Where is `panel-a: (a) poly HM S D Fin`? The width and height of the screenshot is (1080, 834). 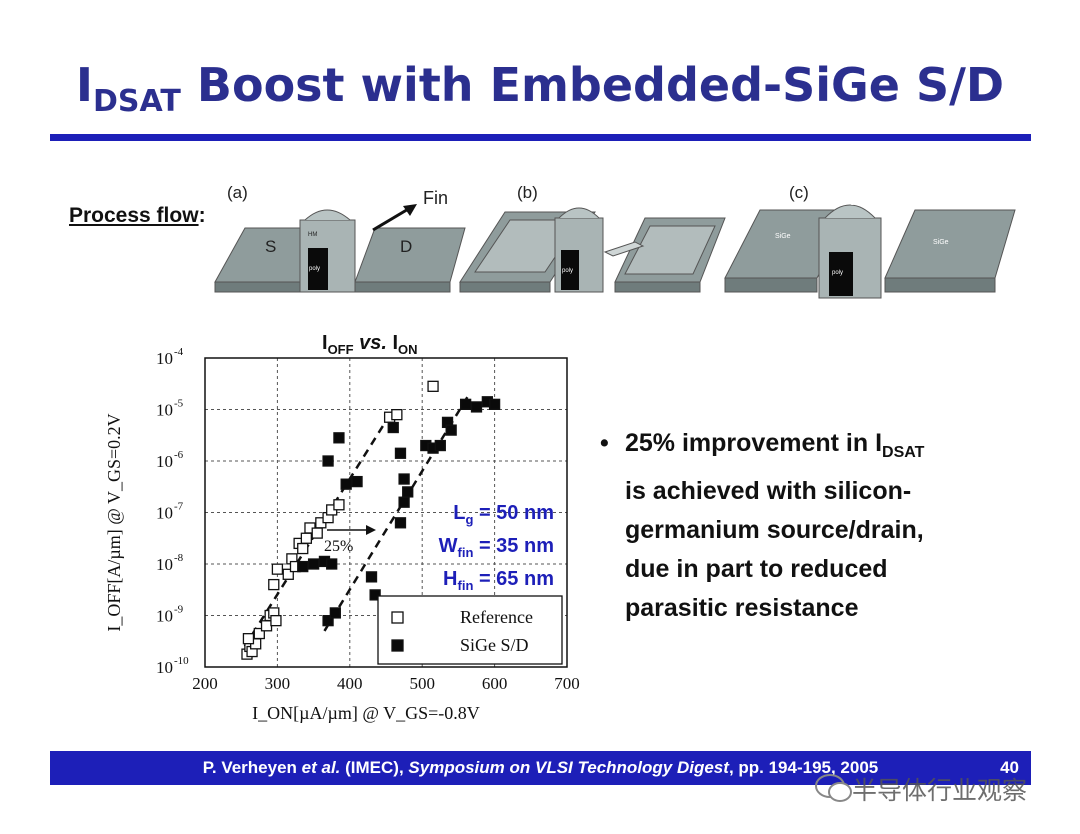
panel-a: (a) poly HM S D Fin is located at coordinates (340, 238).